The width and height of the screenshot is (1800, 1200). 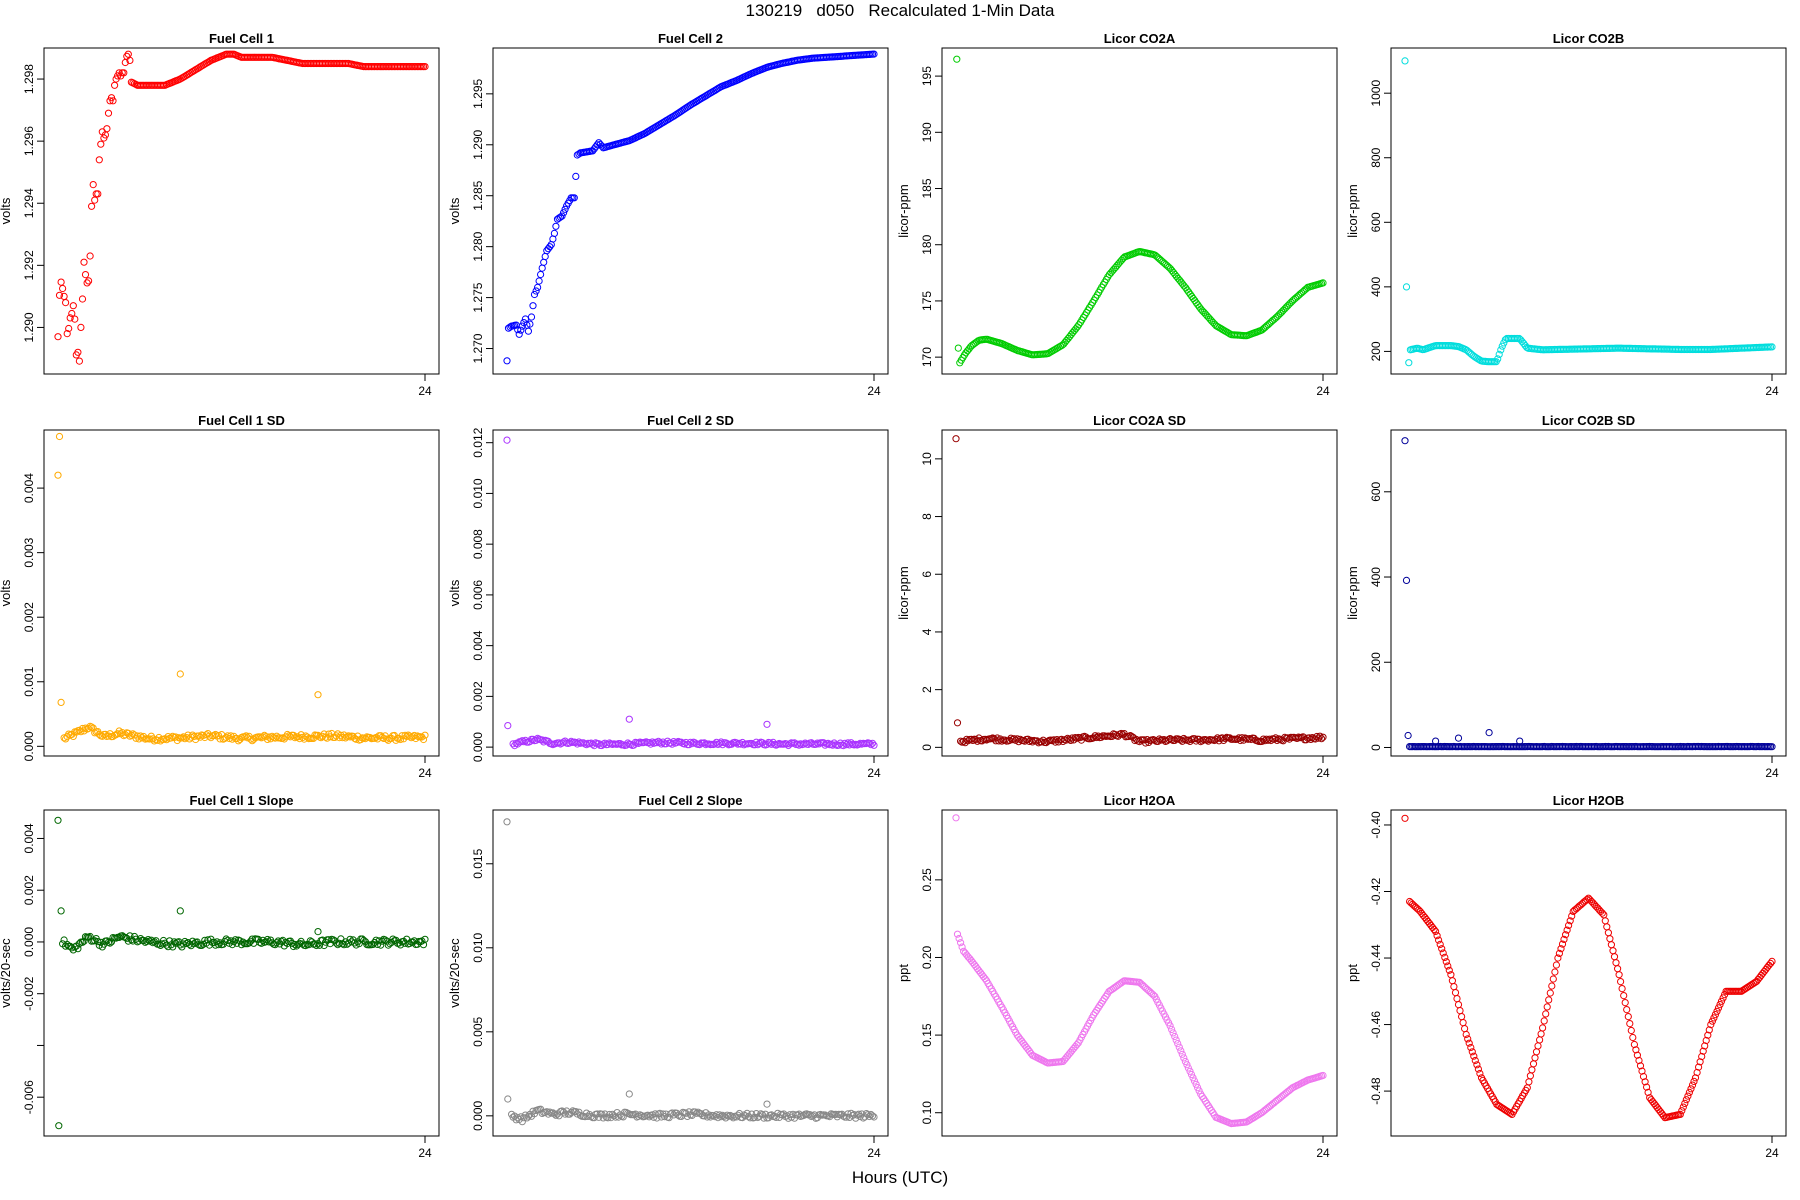 What do you see at coordinates (29, 1097) in the screenshot?
I see `y-tick-label: -0.006` at bounding box center [29, 1097].